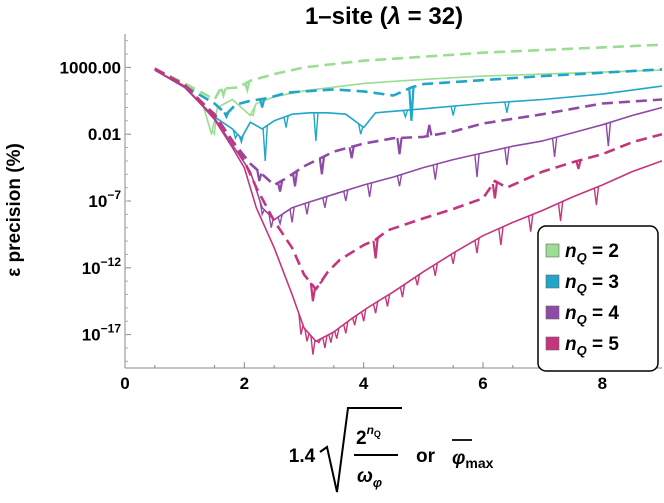 The width and height of the screenshot is (664, 503). What do you see at coordinates (592, 253) in the screenshot?
I see `legend-label-0: nQ = 2` at bounding box center [592, 253].